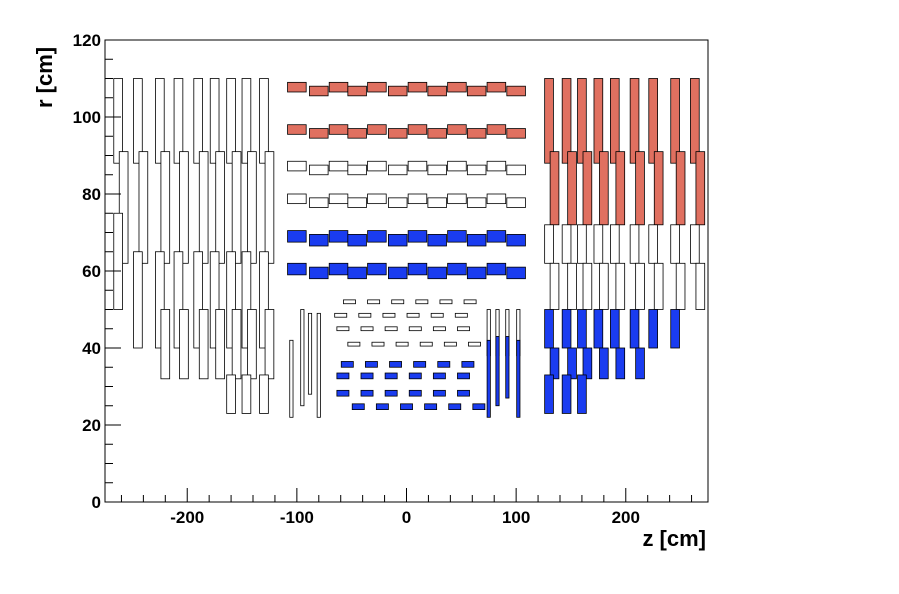 The height and width of the screenshot is (594, 899). What do you see at coordinates (91, 194) in the screenshot?
I see `y-tick-label: 80` at bounding box center [91, 194].